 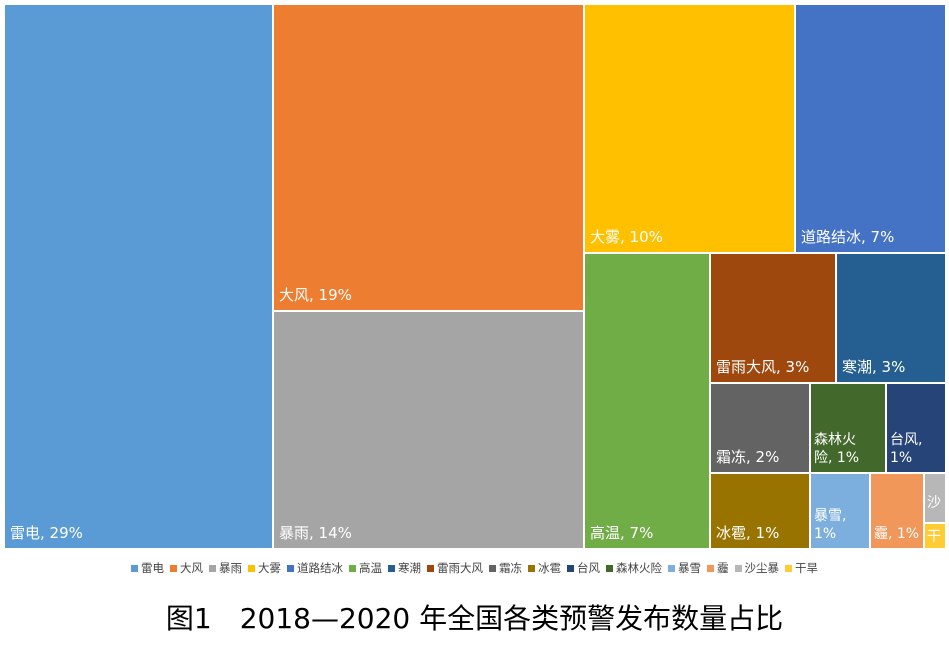 I want to click on tile-label: 高温, 7%, so click(x=622, y=533).